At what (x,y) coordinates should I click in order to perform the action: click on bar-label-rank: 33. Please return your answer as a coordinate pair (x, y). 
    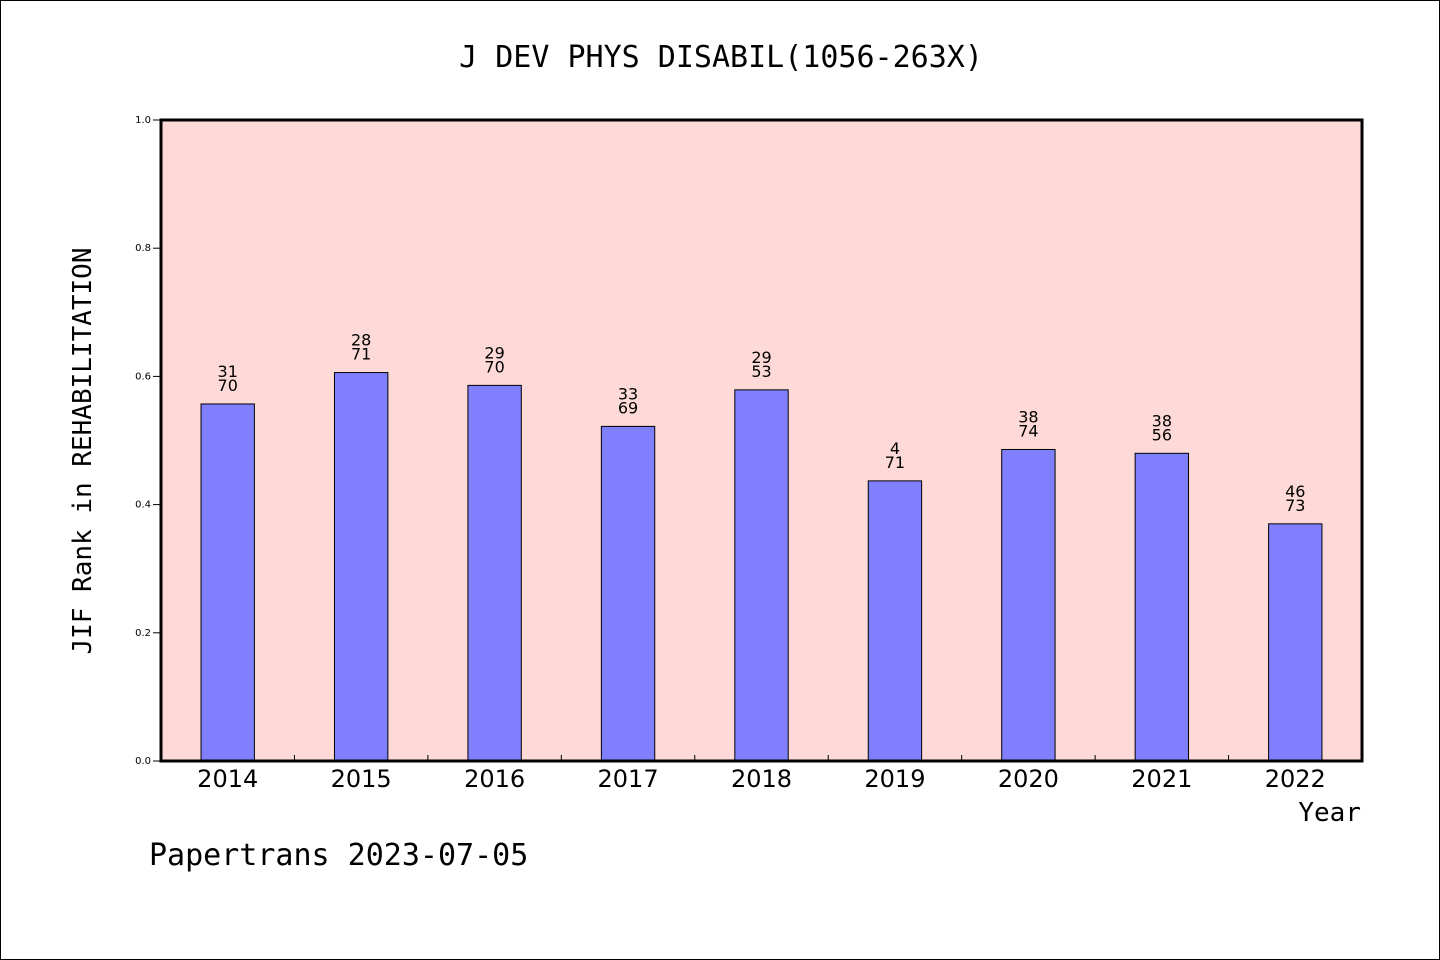
    Looking at the image, I should click on (628, 393).